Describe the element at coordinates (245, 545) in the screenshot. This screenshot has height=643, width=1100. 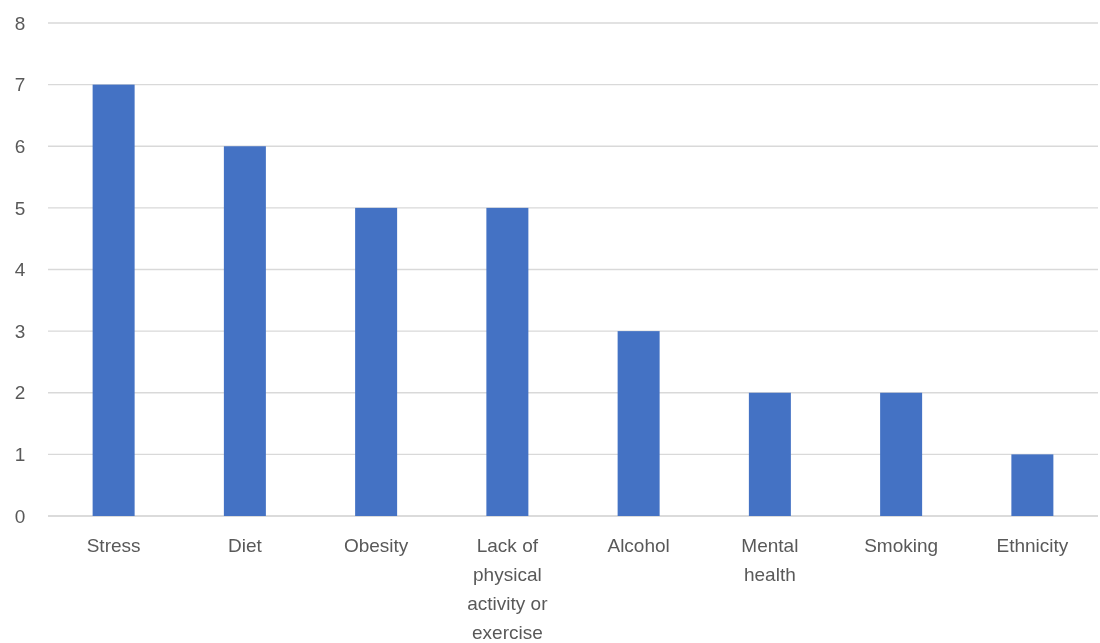
I see `x-tick-label: Diet` at that location.